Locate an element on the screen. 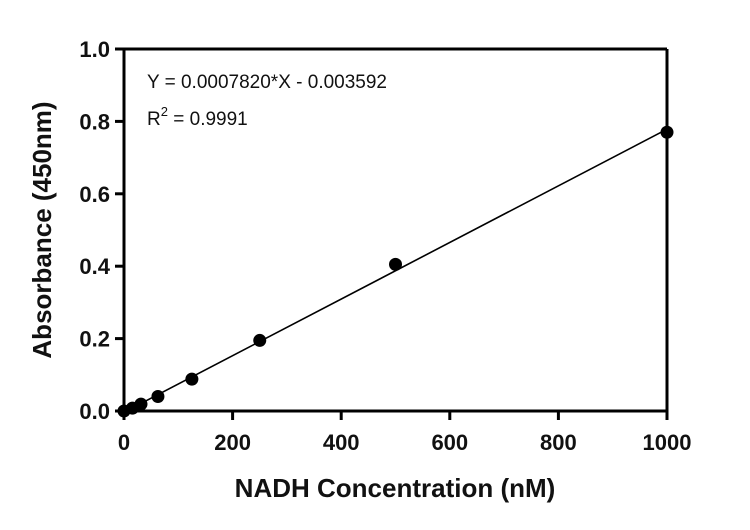 The width and height of the screenshot is (750, 530). y-axis-ticks: 0.0 0.2 0.4 0.6 0.8 1.0 is located at coordinates (101, 230).